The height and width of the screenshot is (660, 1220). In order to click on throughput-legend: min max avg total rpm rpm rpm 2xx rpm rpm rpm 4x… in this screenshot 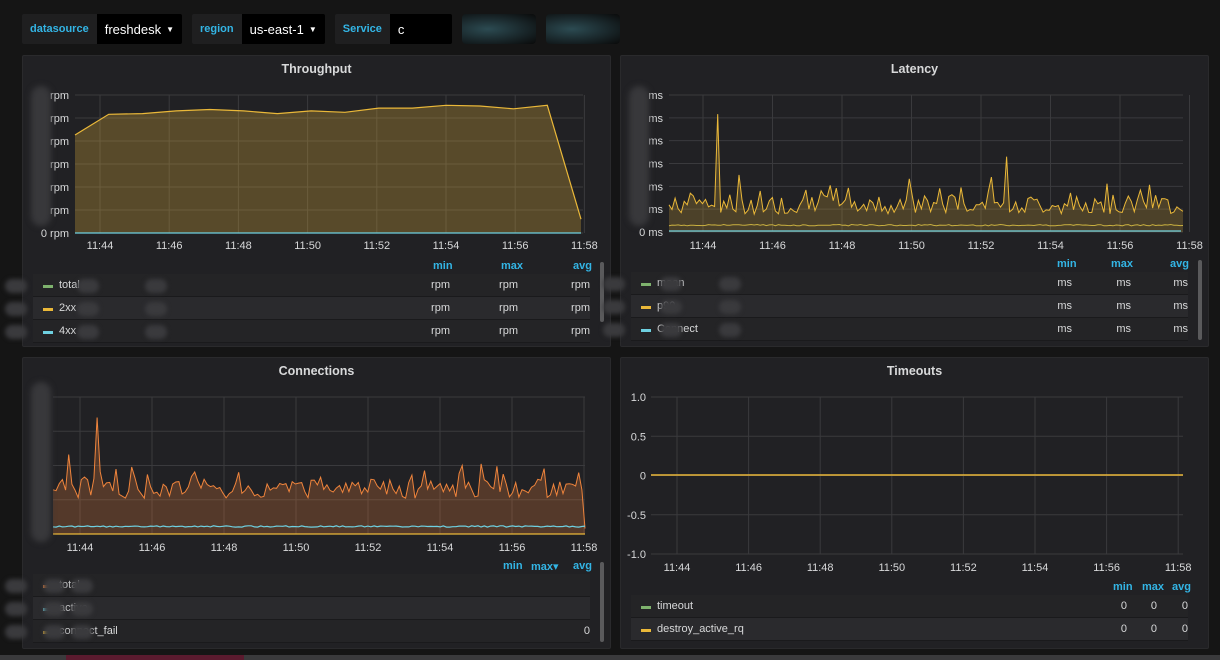, I will do `click(298, 301)`.